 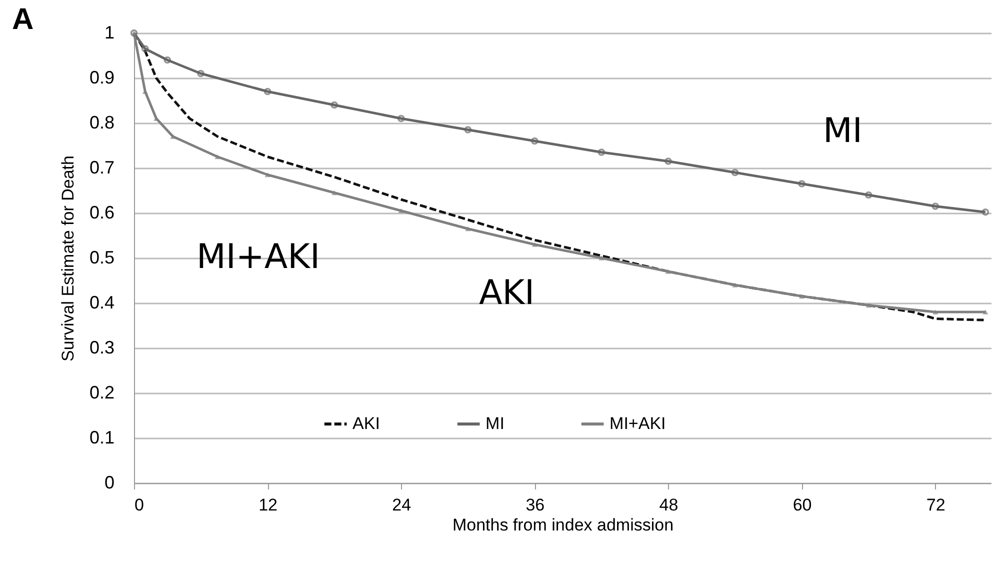 I want to click on y-tick-label: 0.9, so click(x=101, y=78).